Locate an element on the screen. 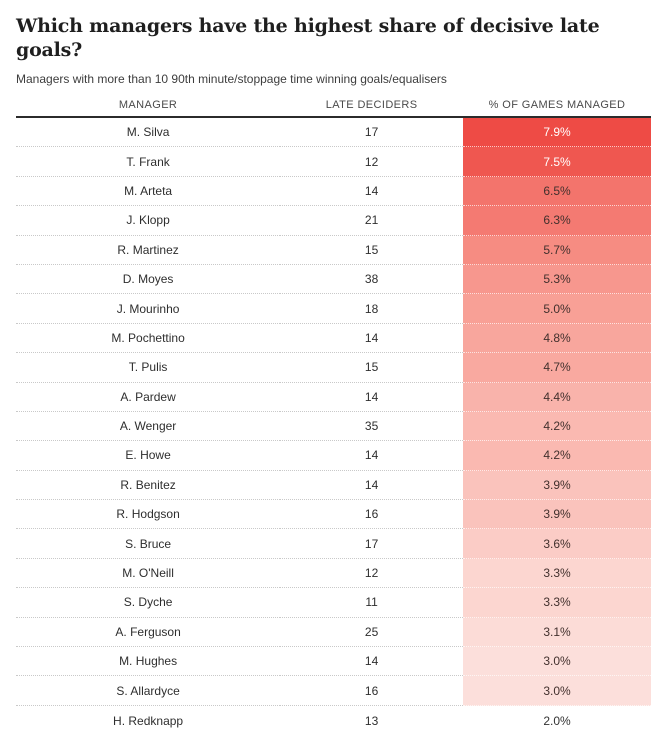 The image size is (660, 729). table-row: T. Frank 12 7.5% is located at coordinates (333, 162).